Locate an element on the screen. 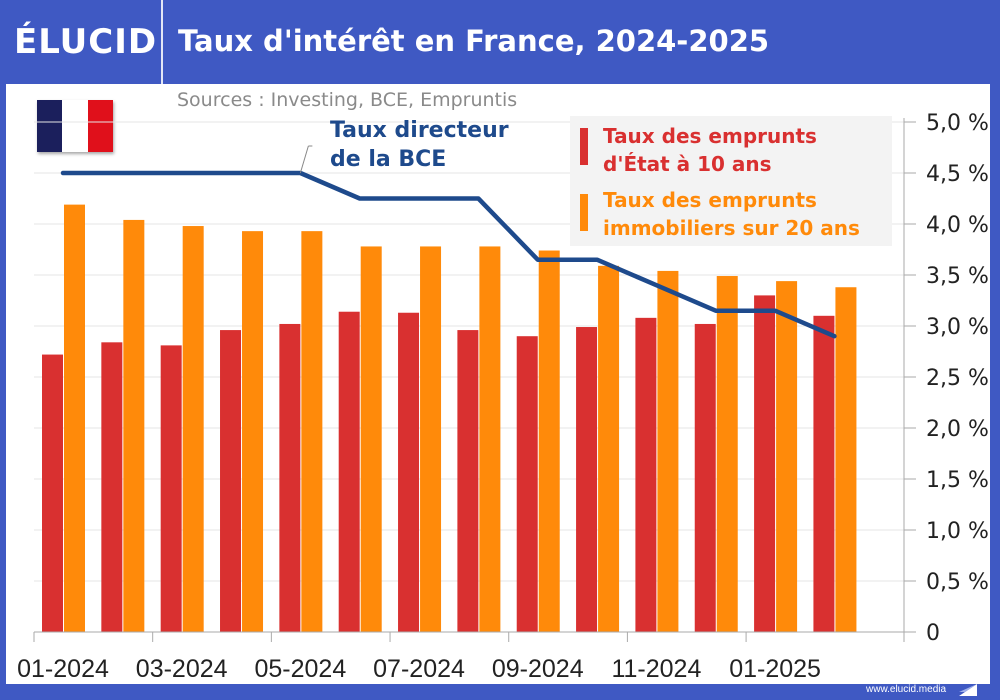  elucid-mark-icon is located at coordinates (968, 690).